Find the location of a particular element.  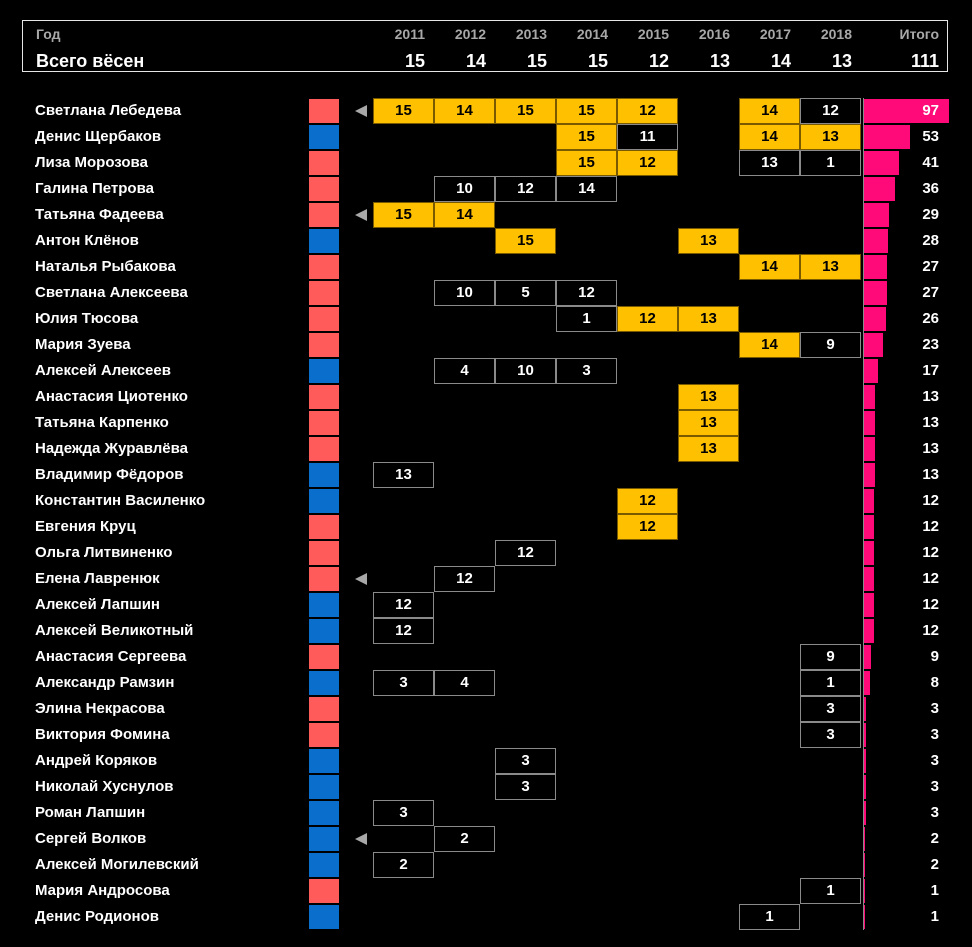

total-value: 9 is located at coordinates (906, 657).